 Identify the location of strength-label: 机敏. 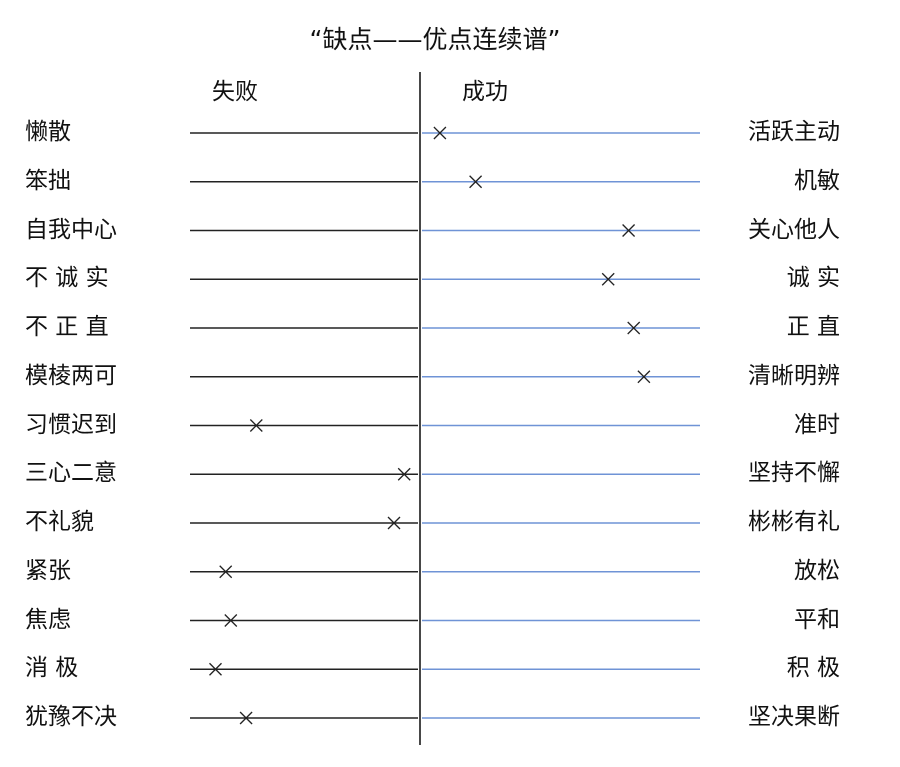
(817, 180).